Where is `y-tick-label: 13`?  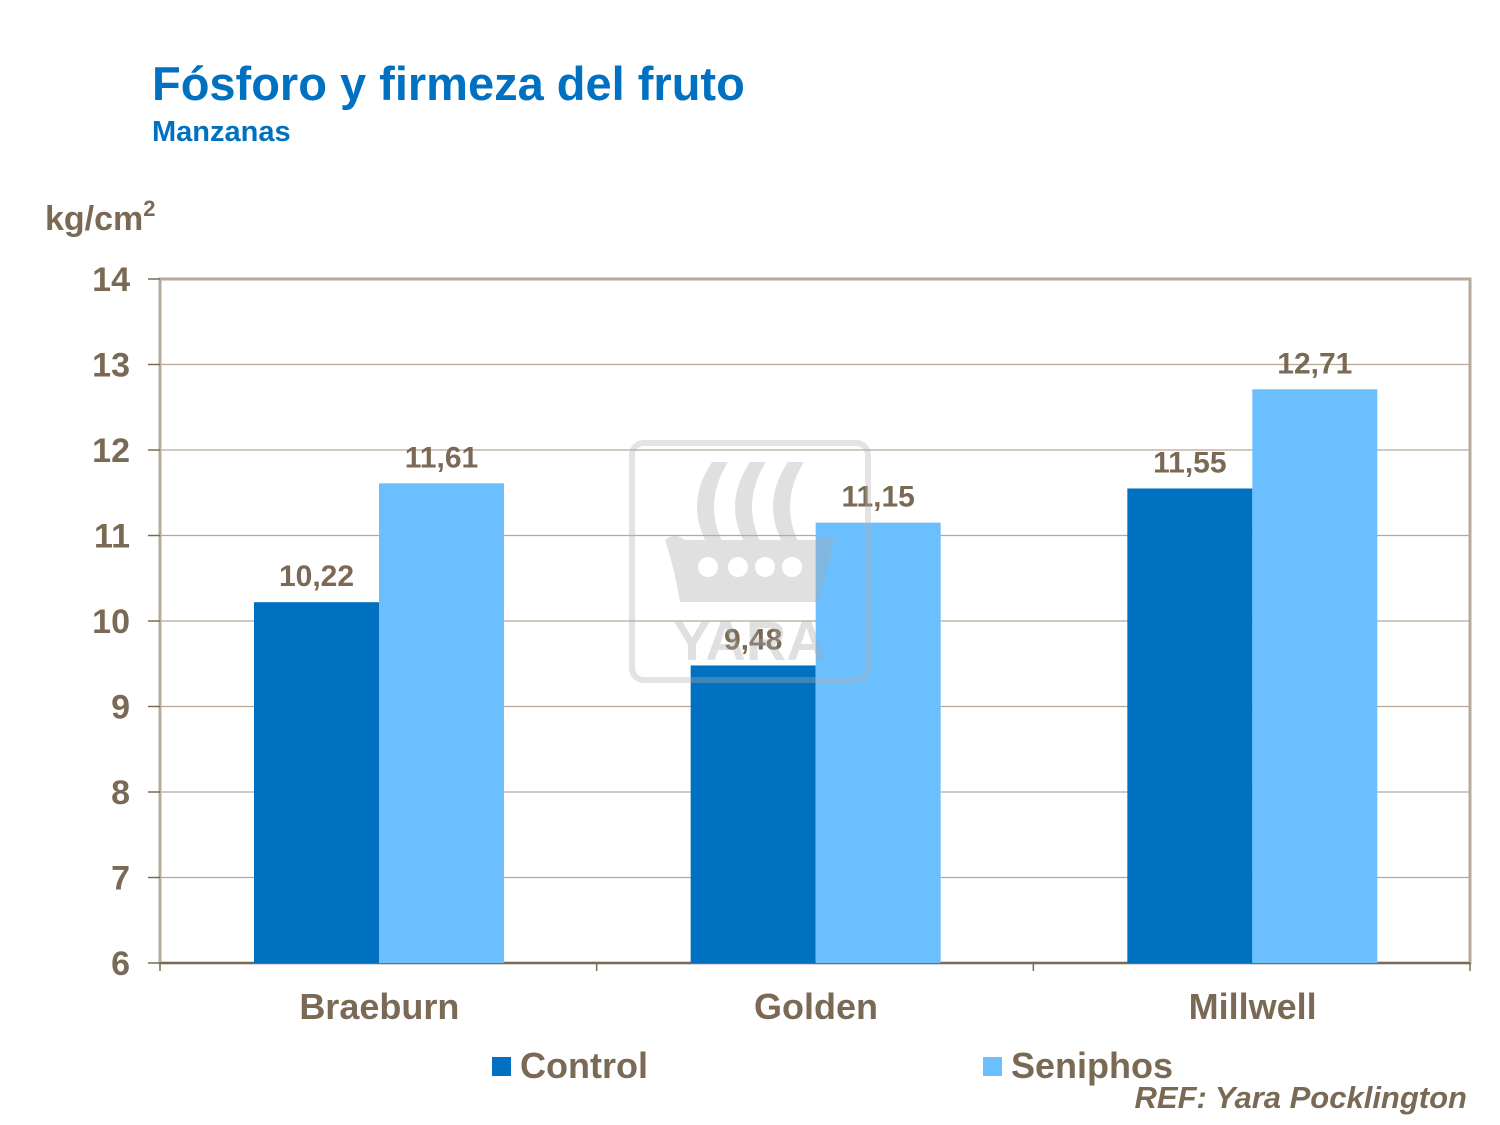
y-tick-label: 13 is located at coordinates (111, 366).